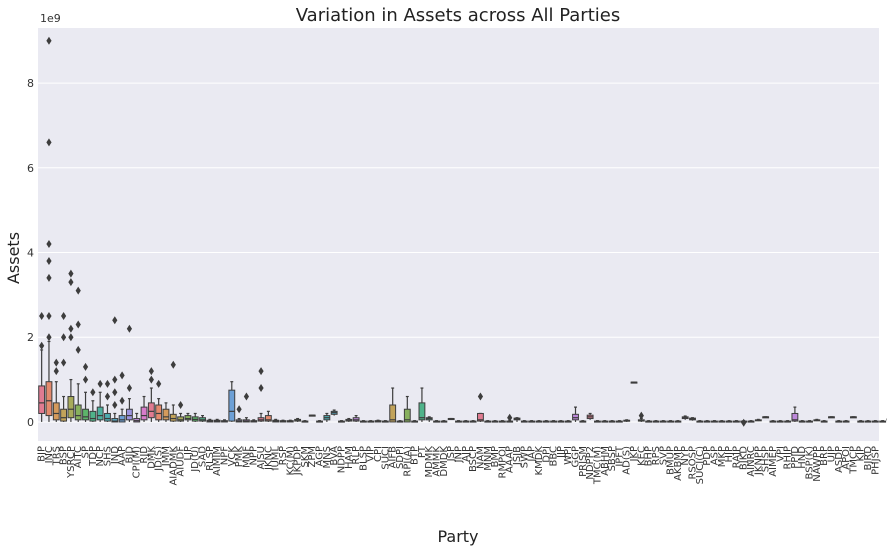 The image size is (887, 551). Describe the element at coordinates (561, 452) in the screenshot. I see `x-tick-label: JJP` at that location.